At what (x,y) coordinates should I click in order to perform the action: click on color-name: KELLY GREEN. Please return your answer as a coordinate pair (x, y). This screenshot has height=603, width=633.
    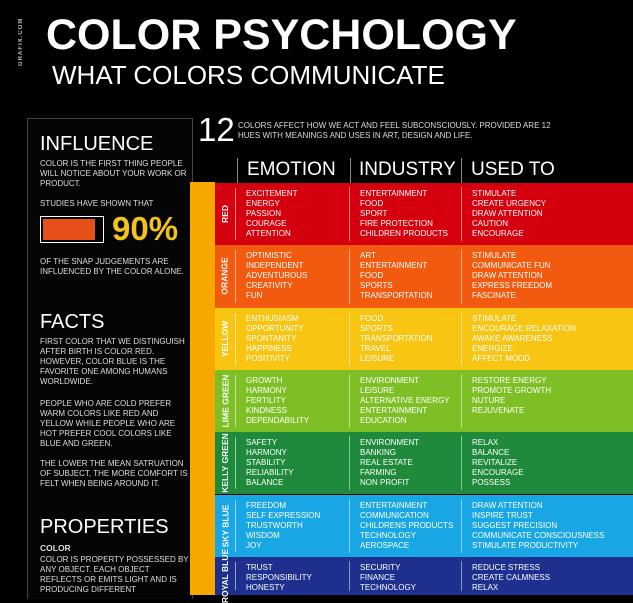
    Looking at the image, I should click on (225, 463).